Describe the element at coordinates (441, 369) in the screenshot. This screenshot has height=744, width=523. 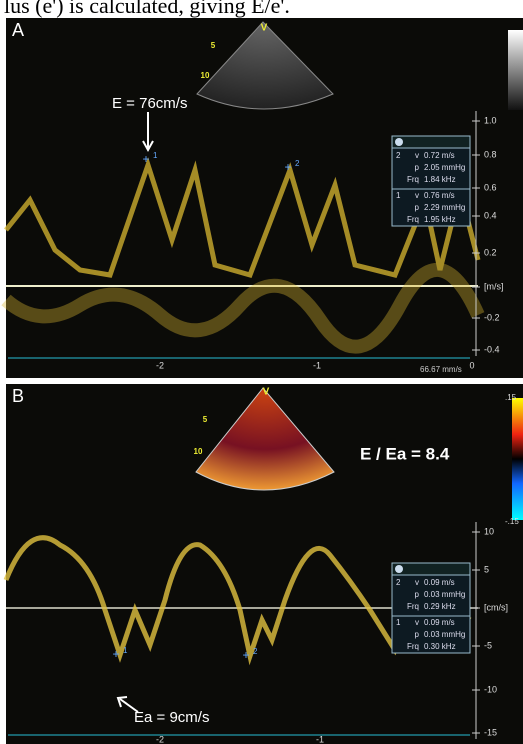
I see `sweep-speed: 66.67 mm/s` at that location.